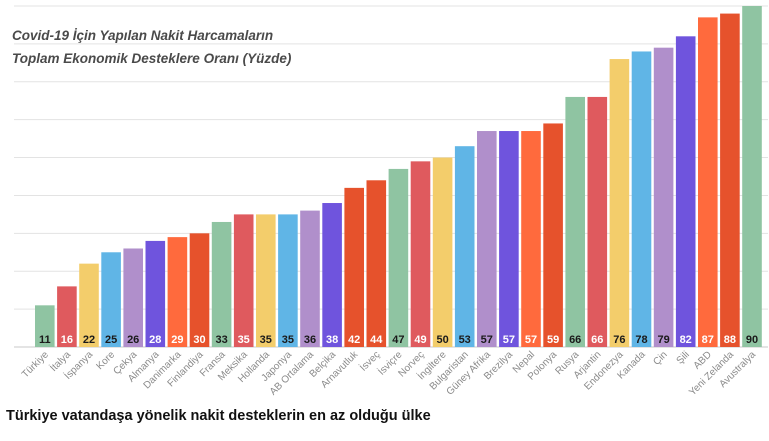 This screenshot has height=441, width=769. What do you see at coordinates (199, 340) in the screenshot?
I see `data-label: 30` at bounding box center [199, 340].